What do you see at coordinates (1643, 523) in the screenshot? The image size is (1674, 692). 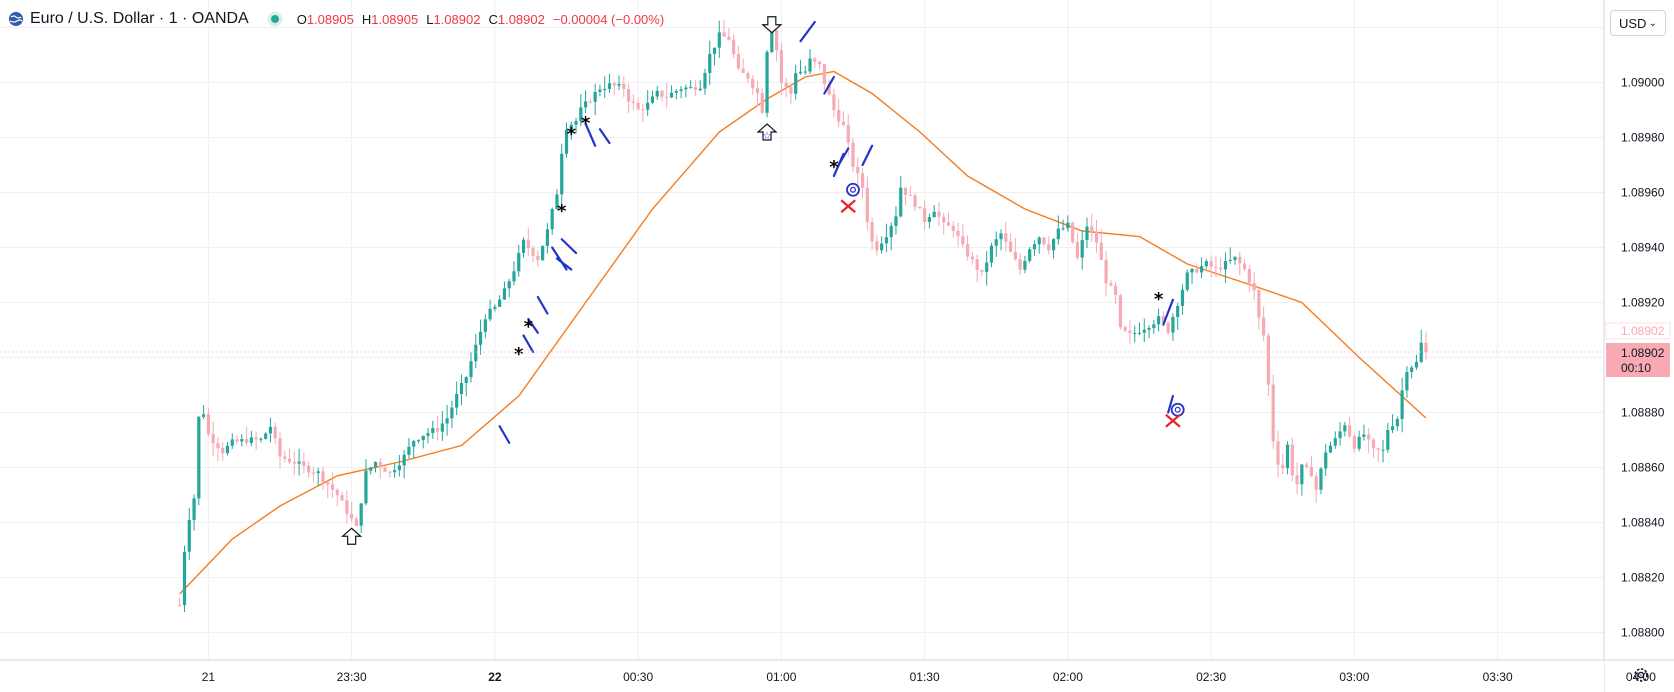 I see `price-tick-label: 1.08840` at bounding box center [1643, 523].